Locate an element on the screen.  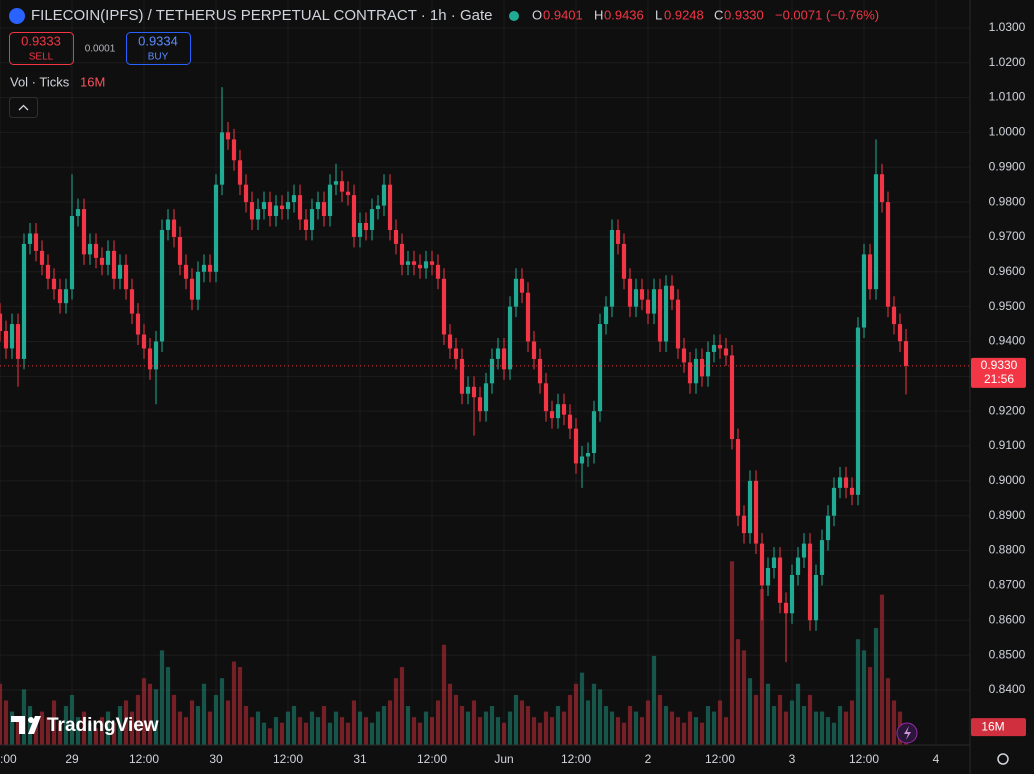
last-price-label: 0.9330 is located at coordinates (999, 365).